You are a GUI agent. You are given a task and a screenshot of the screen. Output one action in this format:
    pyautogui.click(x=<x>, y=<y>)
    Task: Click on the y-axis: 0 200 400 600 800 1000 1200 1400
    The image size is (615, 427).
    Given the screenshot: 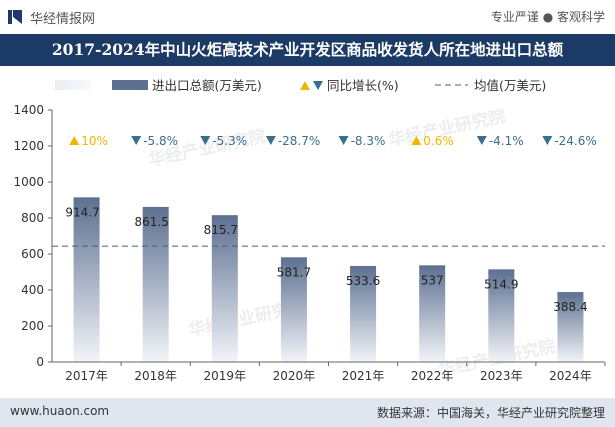 What is the action you would take?
    pyautogui.click(x=33, y=236)
    